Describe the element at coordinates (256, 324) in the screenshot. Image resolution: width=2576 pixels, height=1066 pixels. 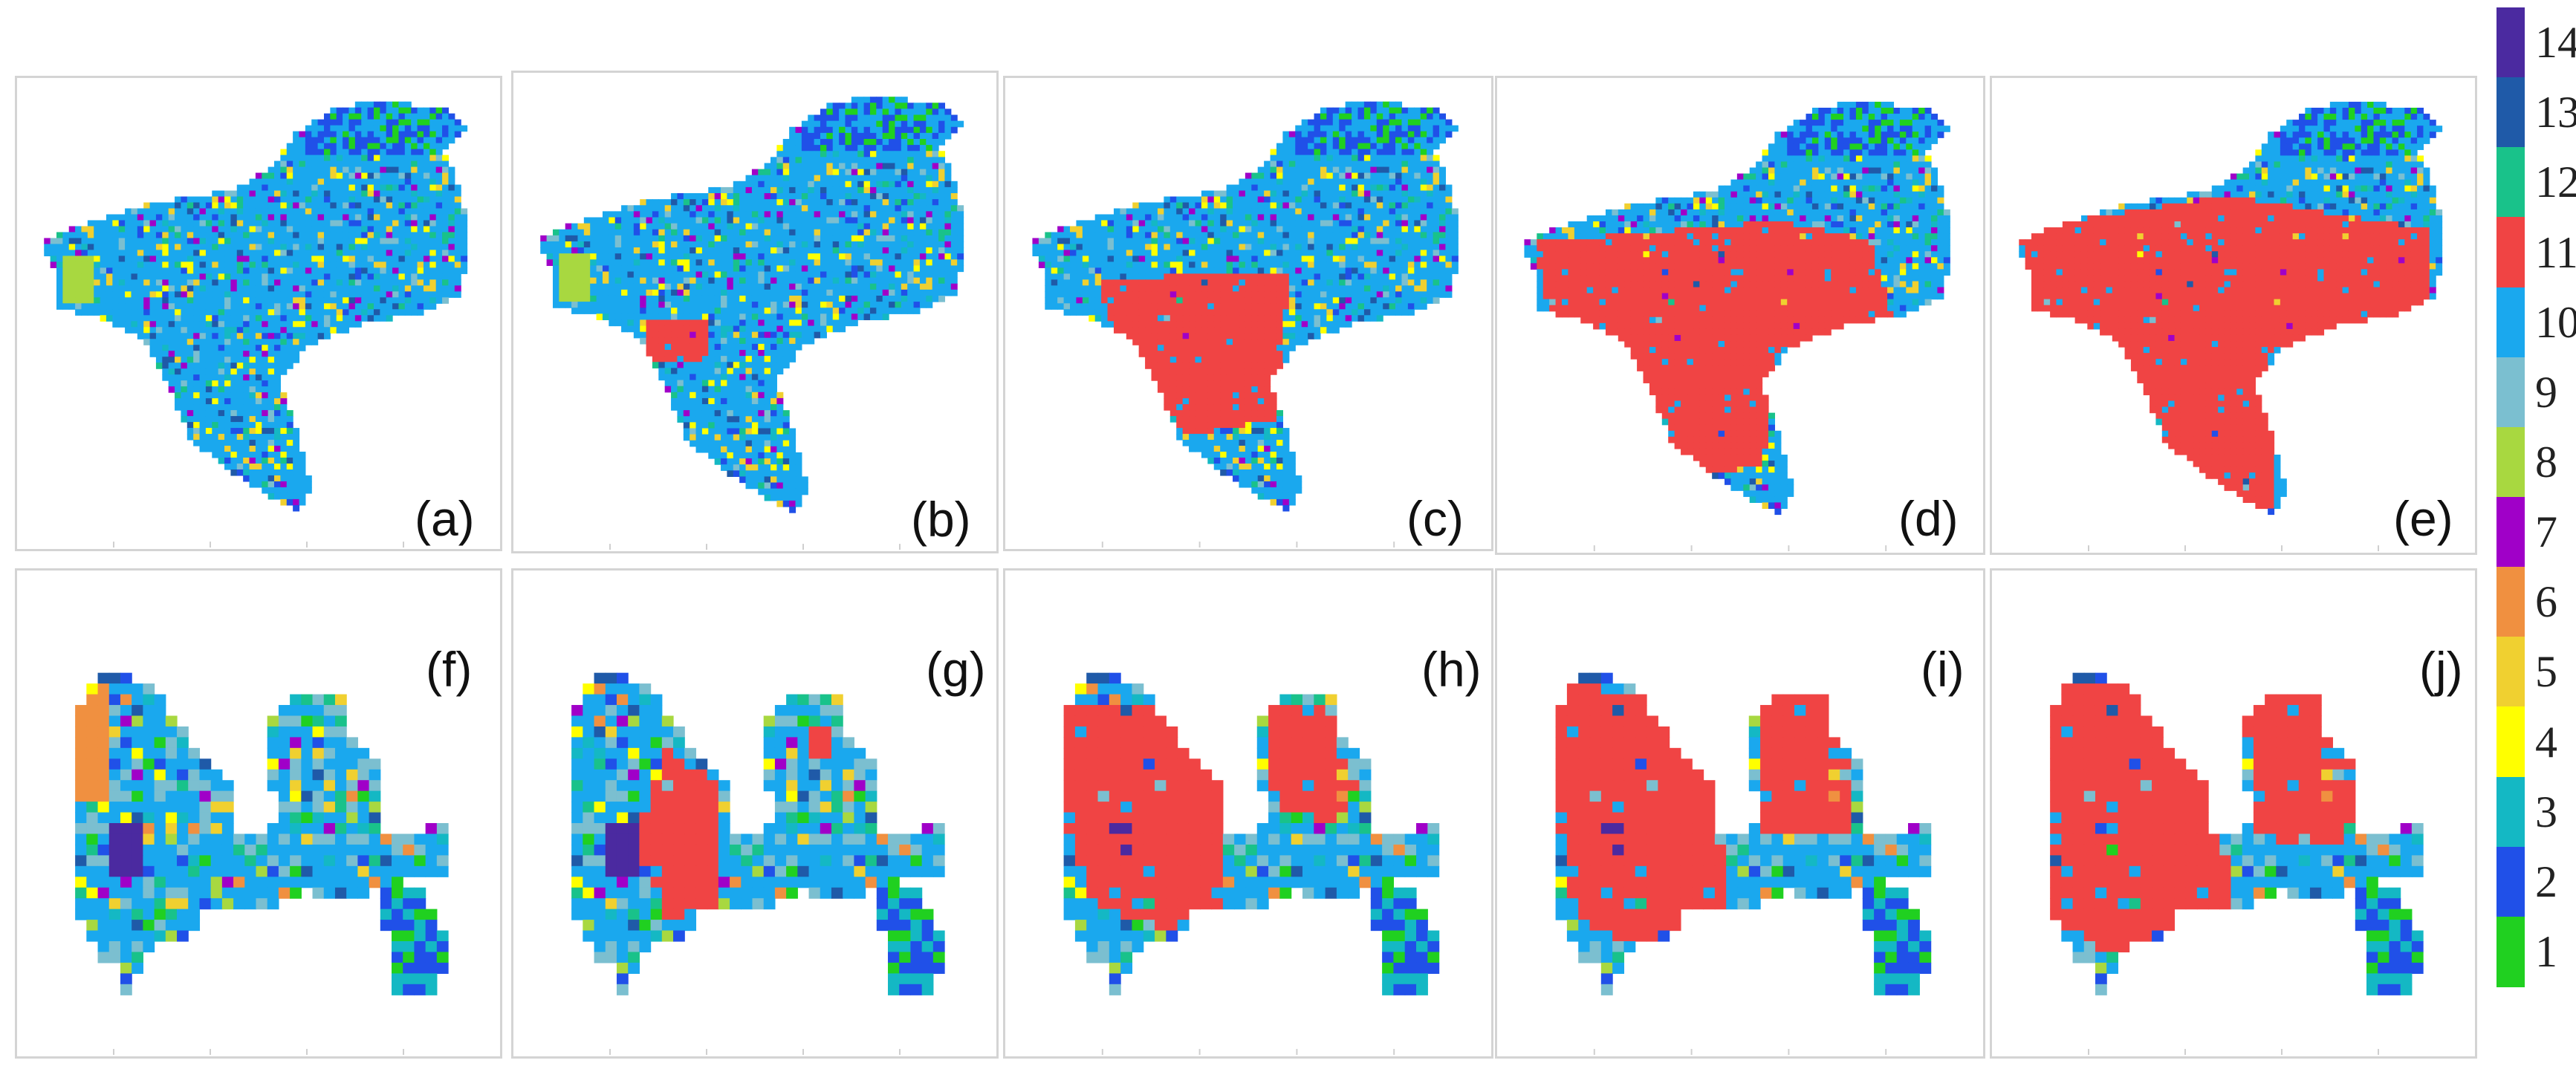
I see `map-a` at that location.